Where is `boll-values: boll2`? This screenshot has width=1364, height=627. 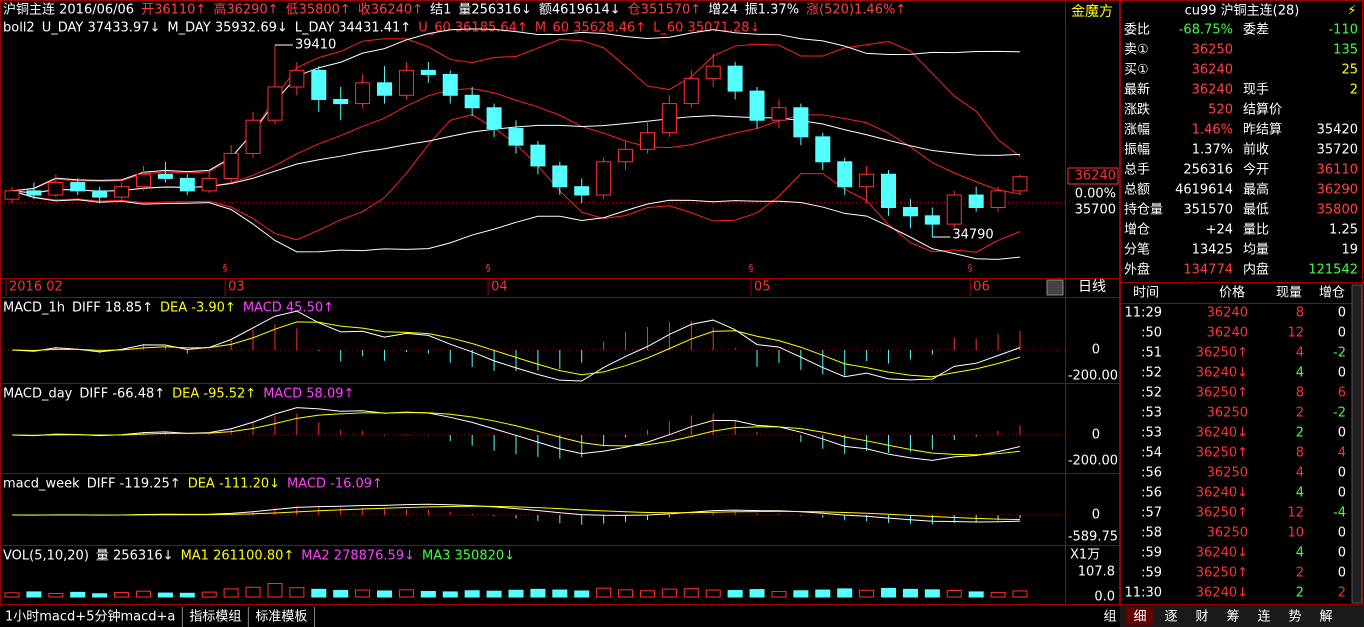
boll-values: boll2 is located at coordinates (19, 28).